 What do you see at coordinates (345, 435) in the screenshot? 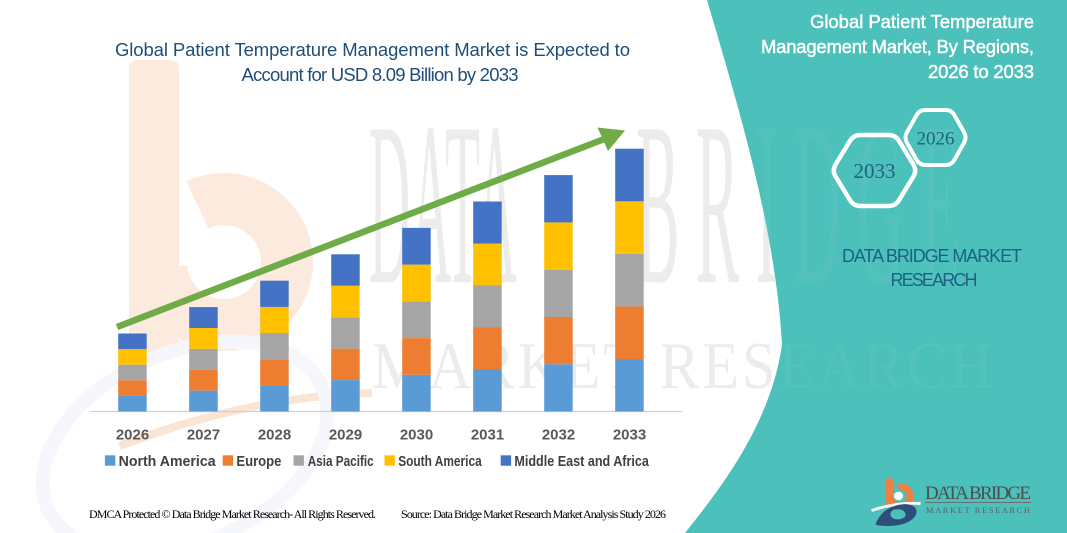
I see `svg-text: 2029` at bounding box center [345, 435].